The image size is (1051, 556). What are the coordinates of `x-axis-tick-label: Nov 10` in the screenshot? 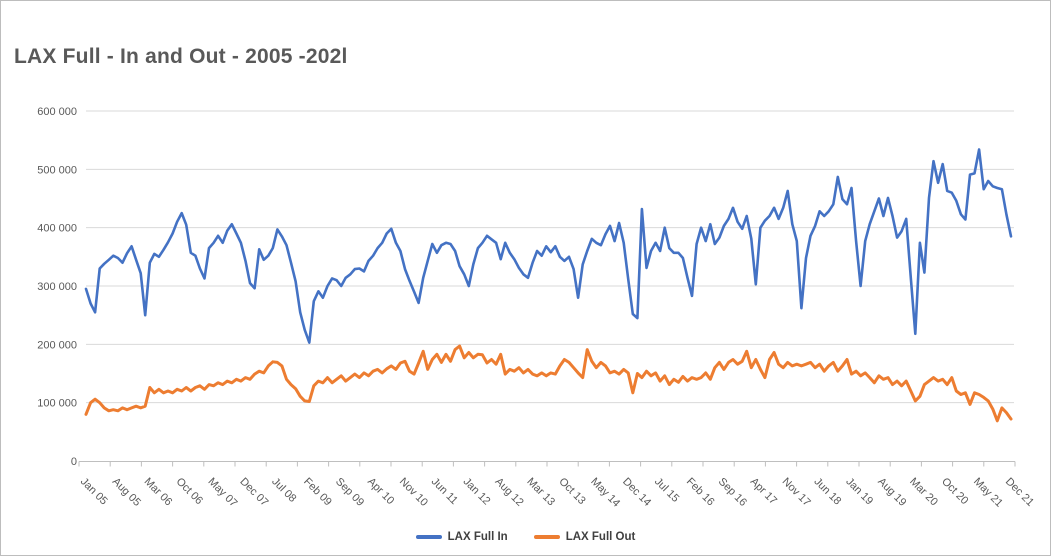 It's located at (413, 492).